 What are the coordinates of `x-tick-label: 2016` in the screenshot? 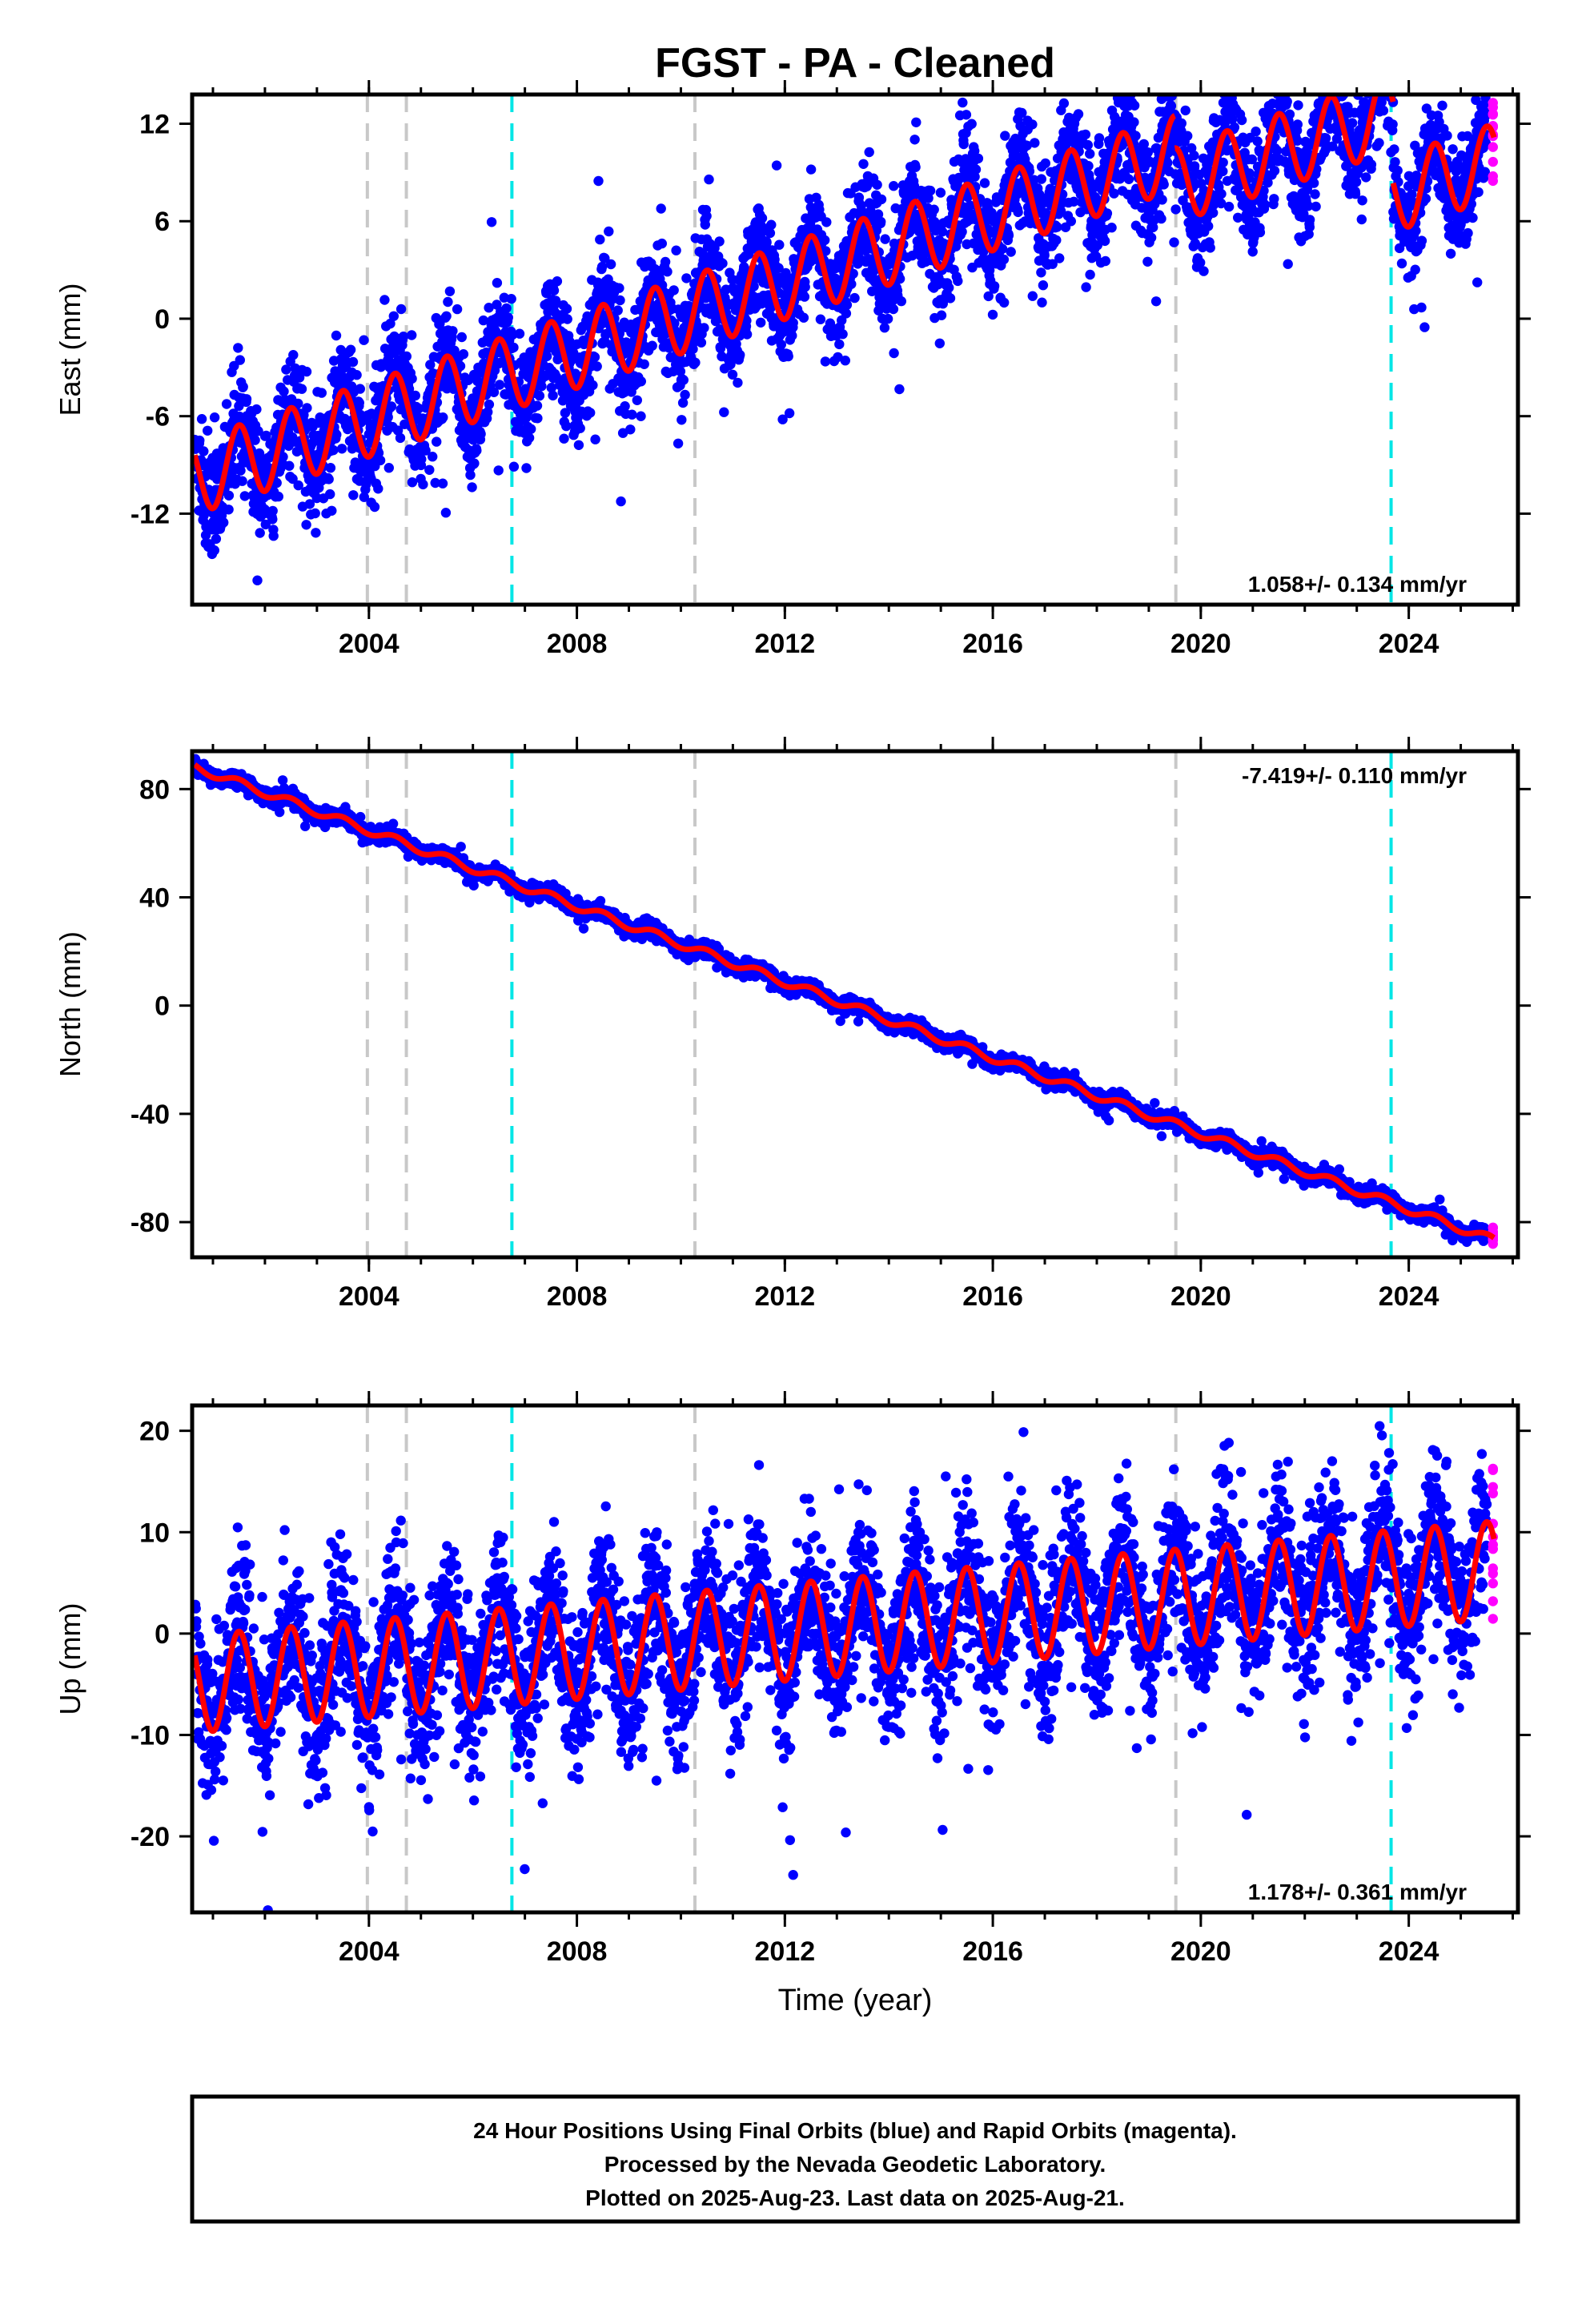 It's located at (992, 644).